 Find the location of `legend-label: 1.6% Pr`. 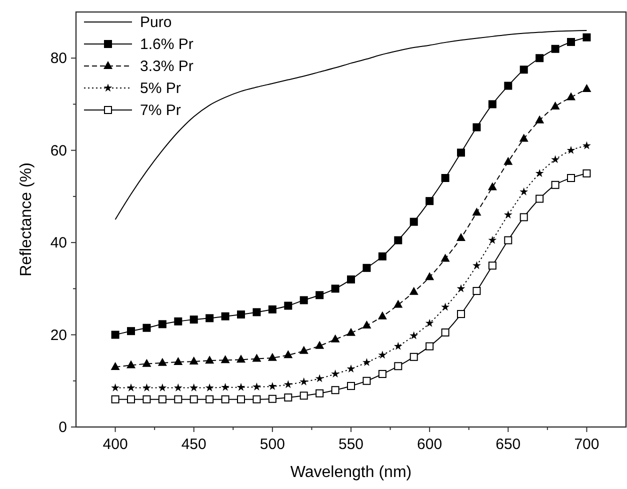

legend-label: 1.6% Pr is located at coordinates (167, 44).